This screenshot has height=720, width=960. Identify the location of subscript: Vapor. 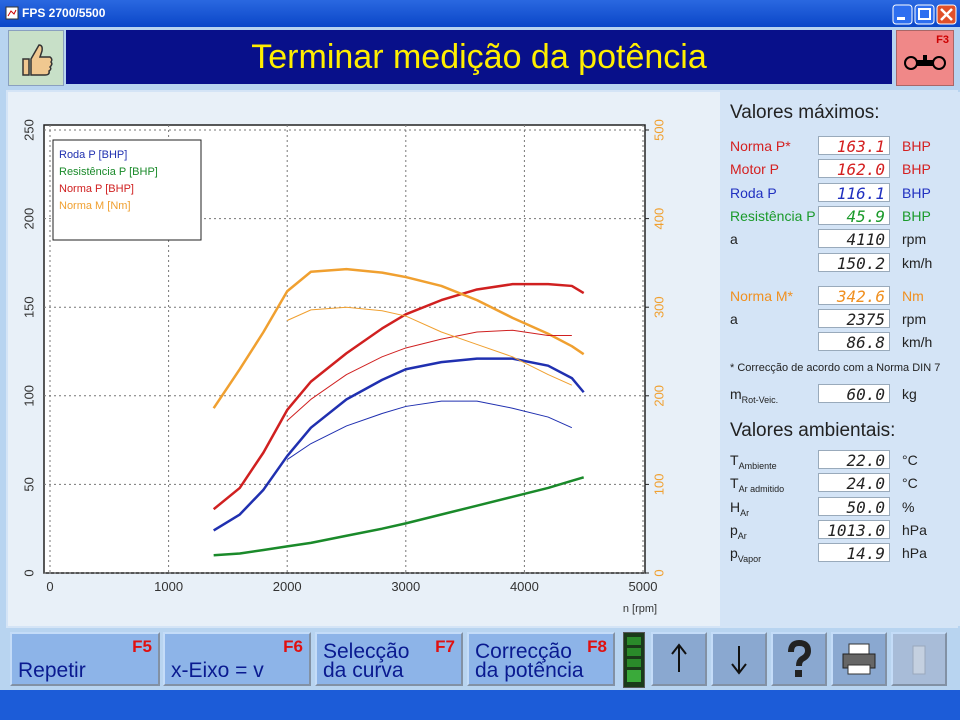
(749, 558).